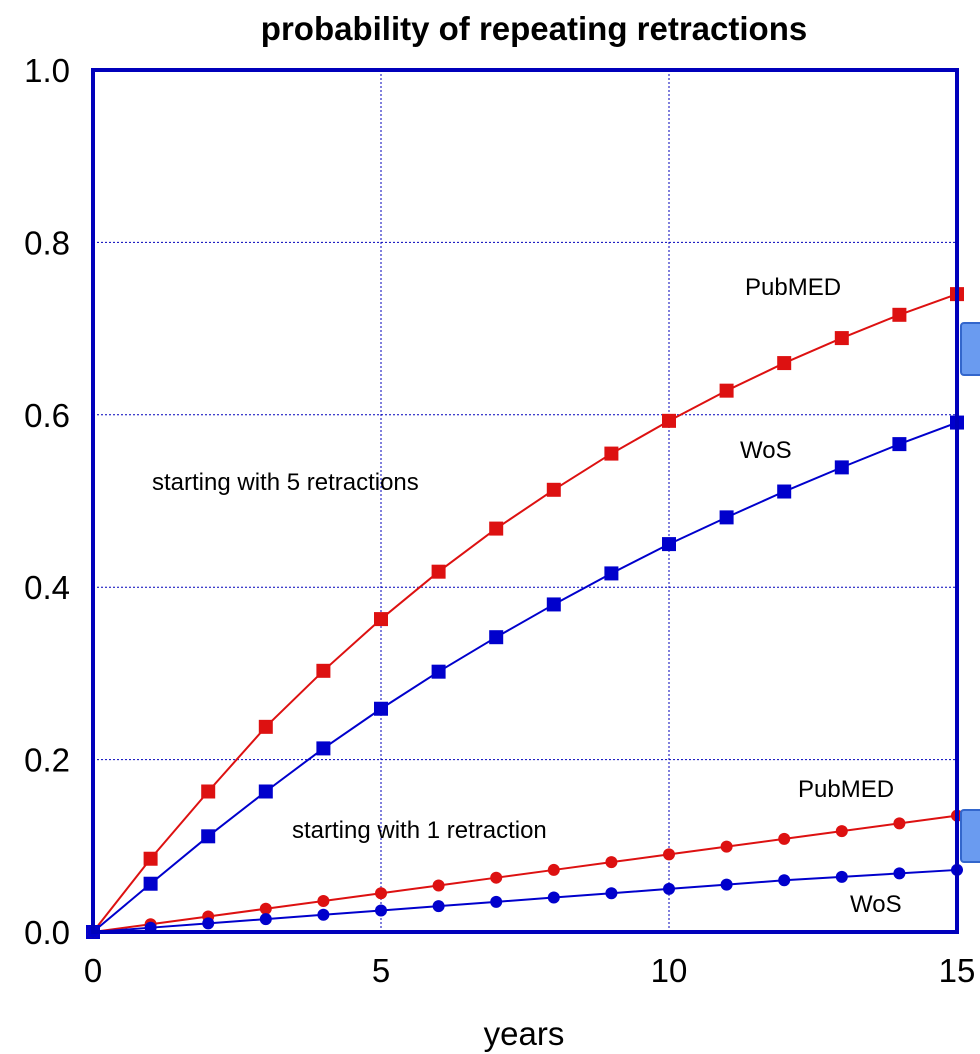  I want to click on x-tick-label: 0, so click(93, 970).